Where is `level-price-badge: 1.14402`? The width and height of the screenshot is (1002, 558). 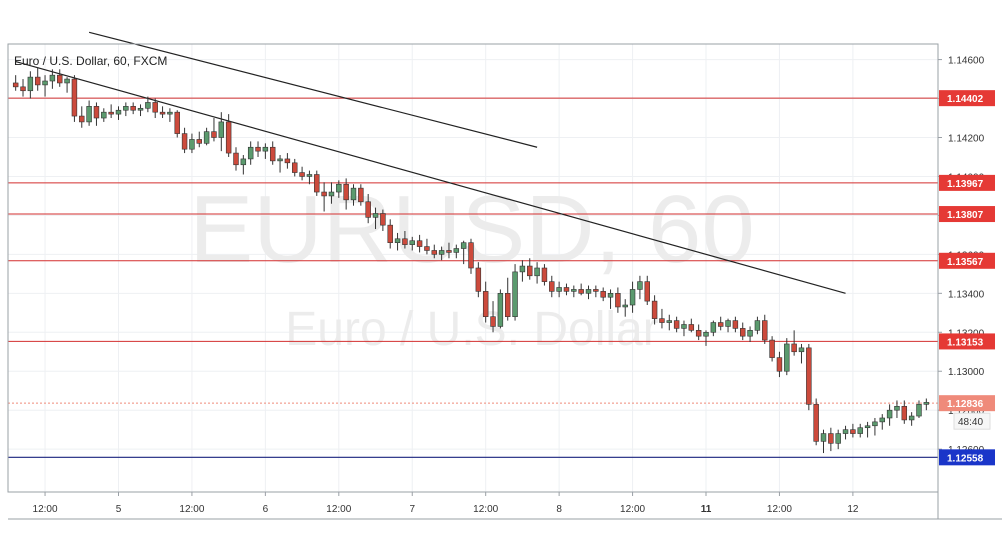 level-price-badge: 1.14402 is located at coordinates (967, 98).